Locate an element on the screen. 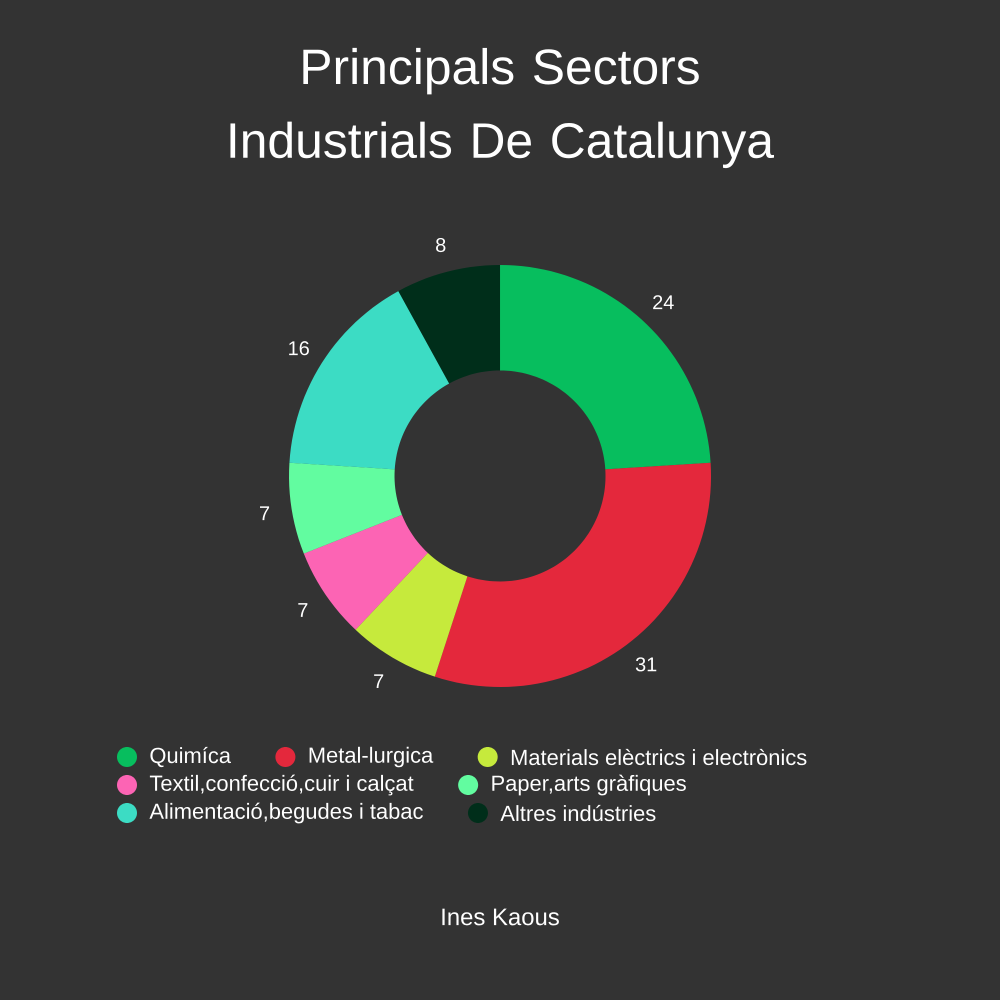  legend-label: Textil,confecció,cuir i calçat is located at coordinates (282, 785).